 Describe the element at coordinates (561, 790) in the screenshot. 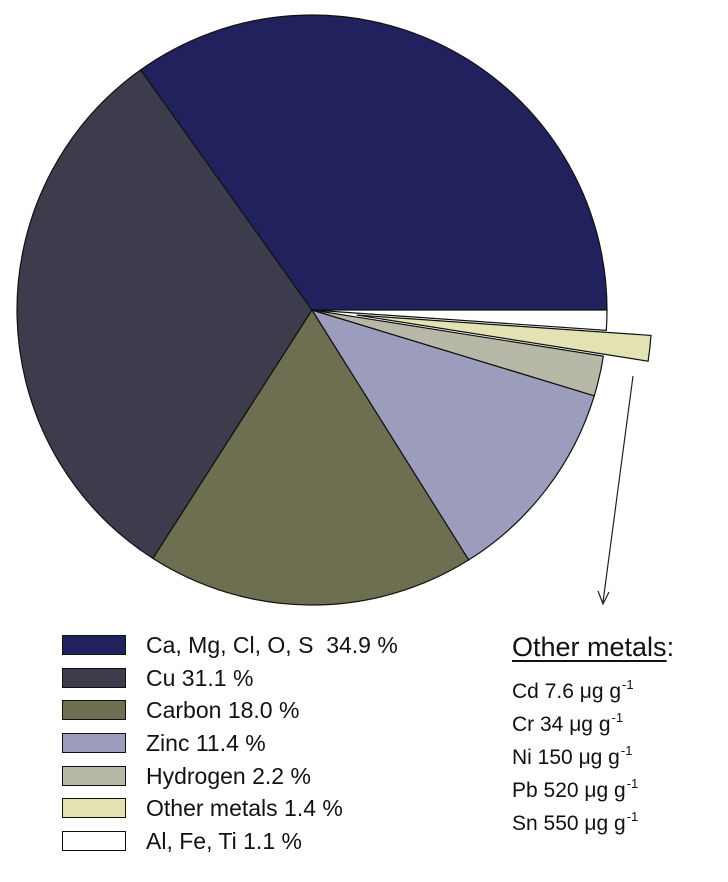

I see `metal-value: 520` at that location.